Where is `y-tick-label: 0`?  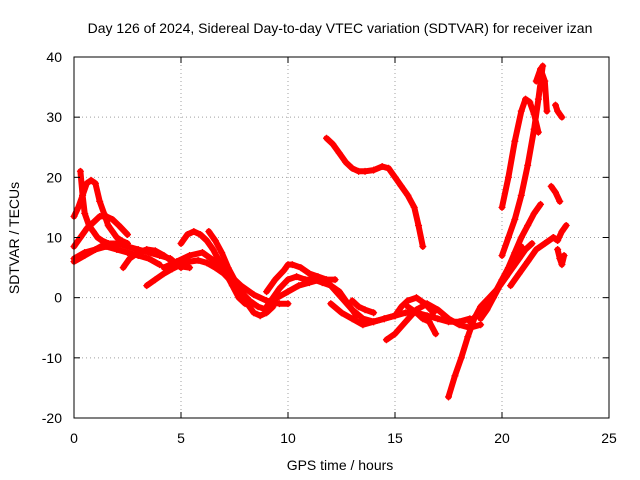 y-tick-label: 0 is located at coordinates (58, 298).